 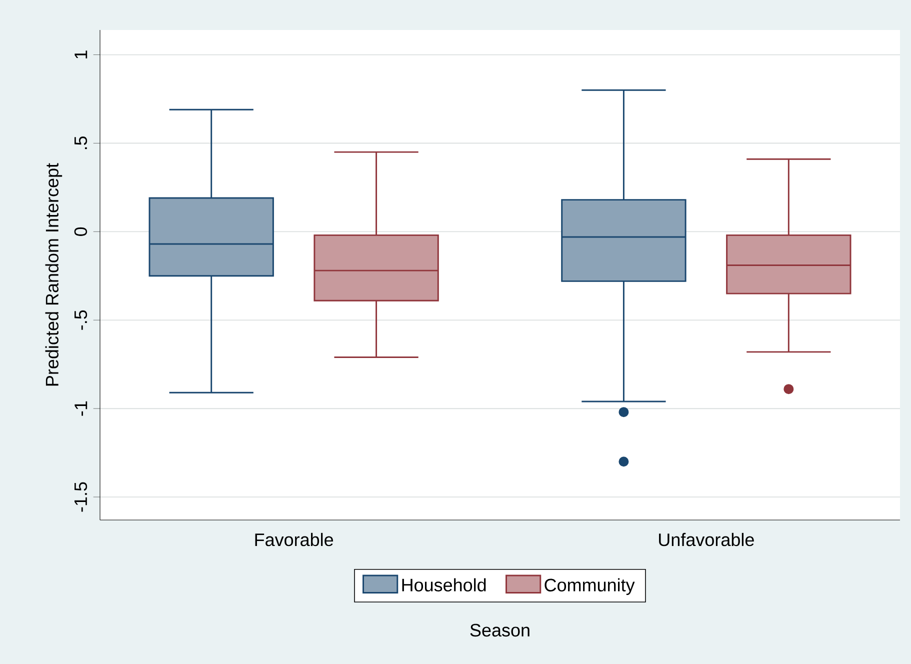 What do you see at coordinates (81, 231) in the screenshot?
I see `y-tick-label: 0` at bounding box center [81, 231].